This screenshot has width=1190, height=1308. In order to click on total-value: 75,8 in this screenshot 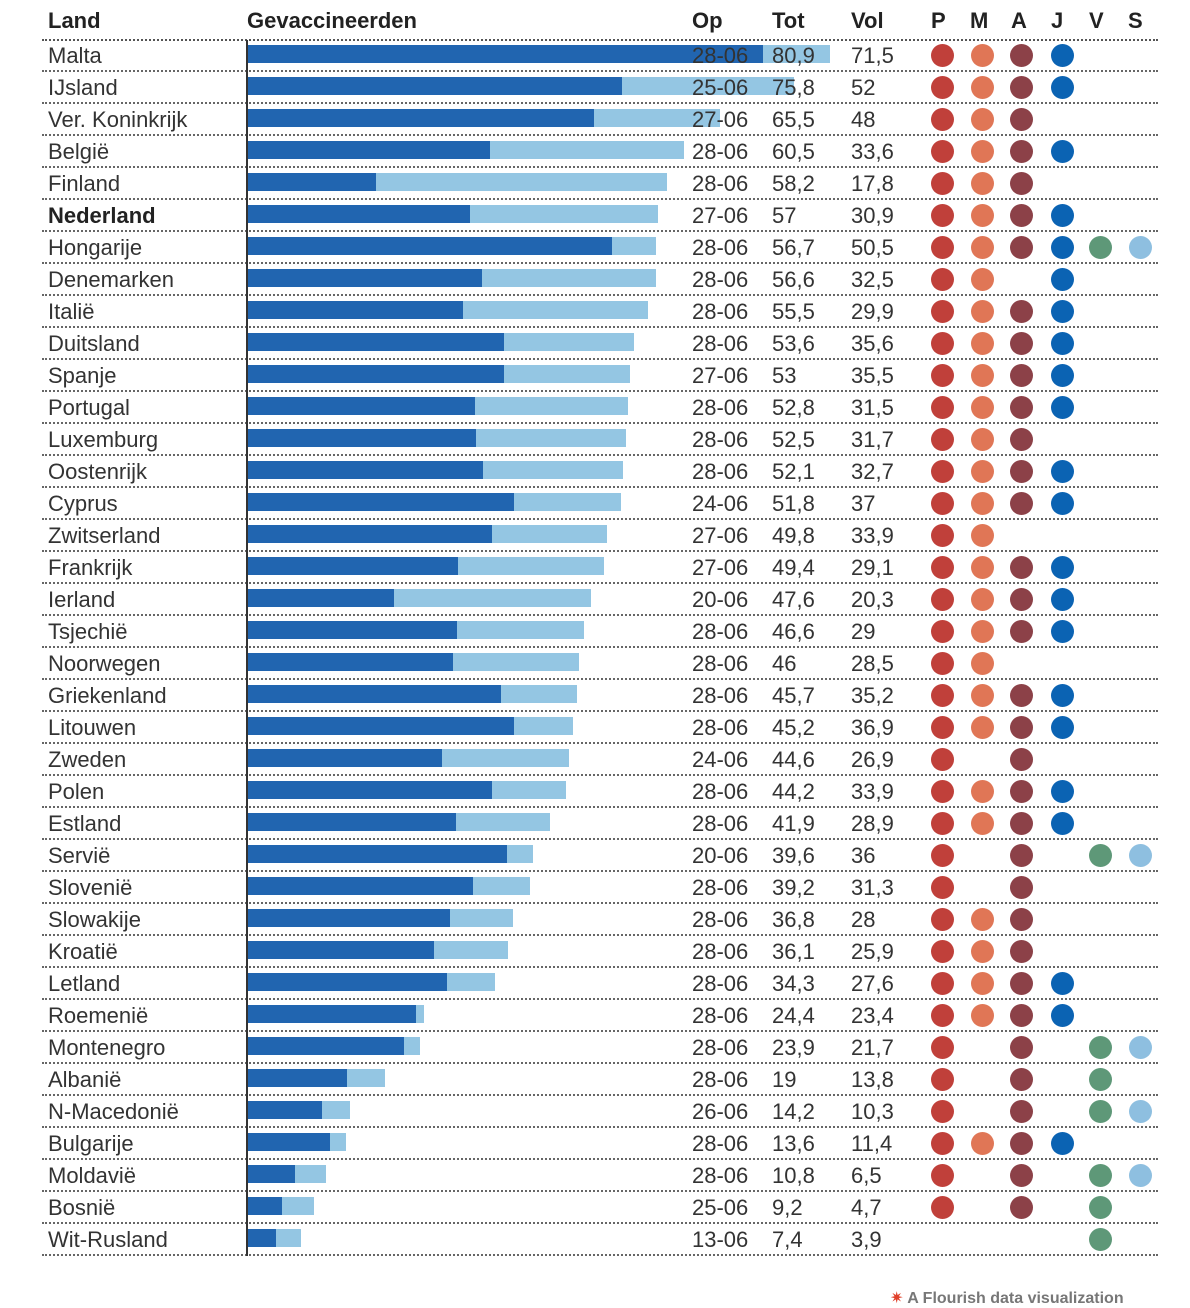, I will do `click(793, 87)`.